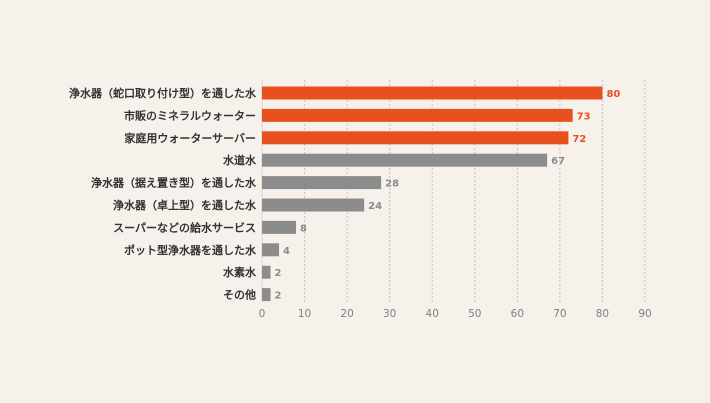 The image size is (710, 403). I want to click on x-axis-ticks: 0 10 20 30 40 50 60 70 80 90, so click(455, 314).